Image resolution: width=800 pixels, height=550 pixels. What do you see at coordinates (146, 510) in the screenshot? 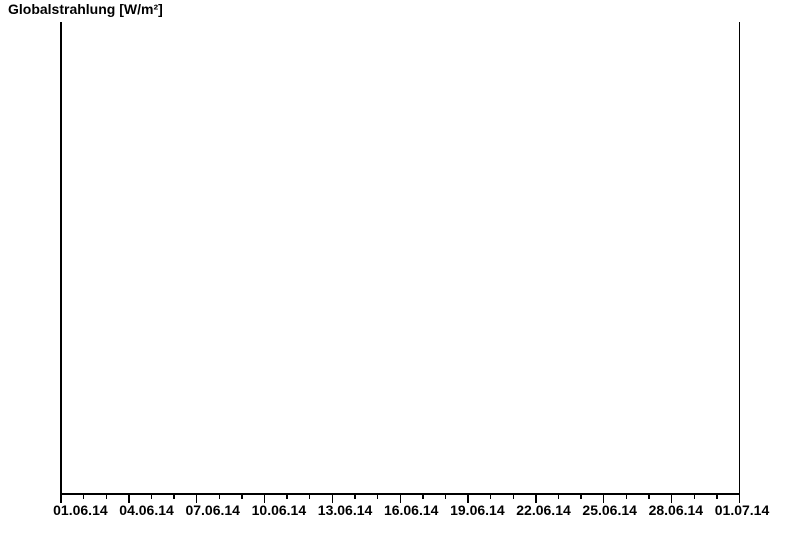
I see `x-tick-label: 04.06.14` at bounding box center [146, 510].